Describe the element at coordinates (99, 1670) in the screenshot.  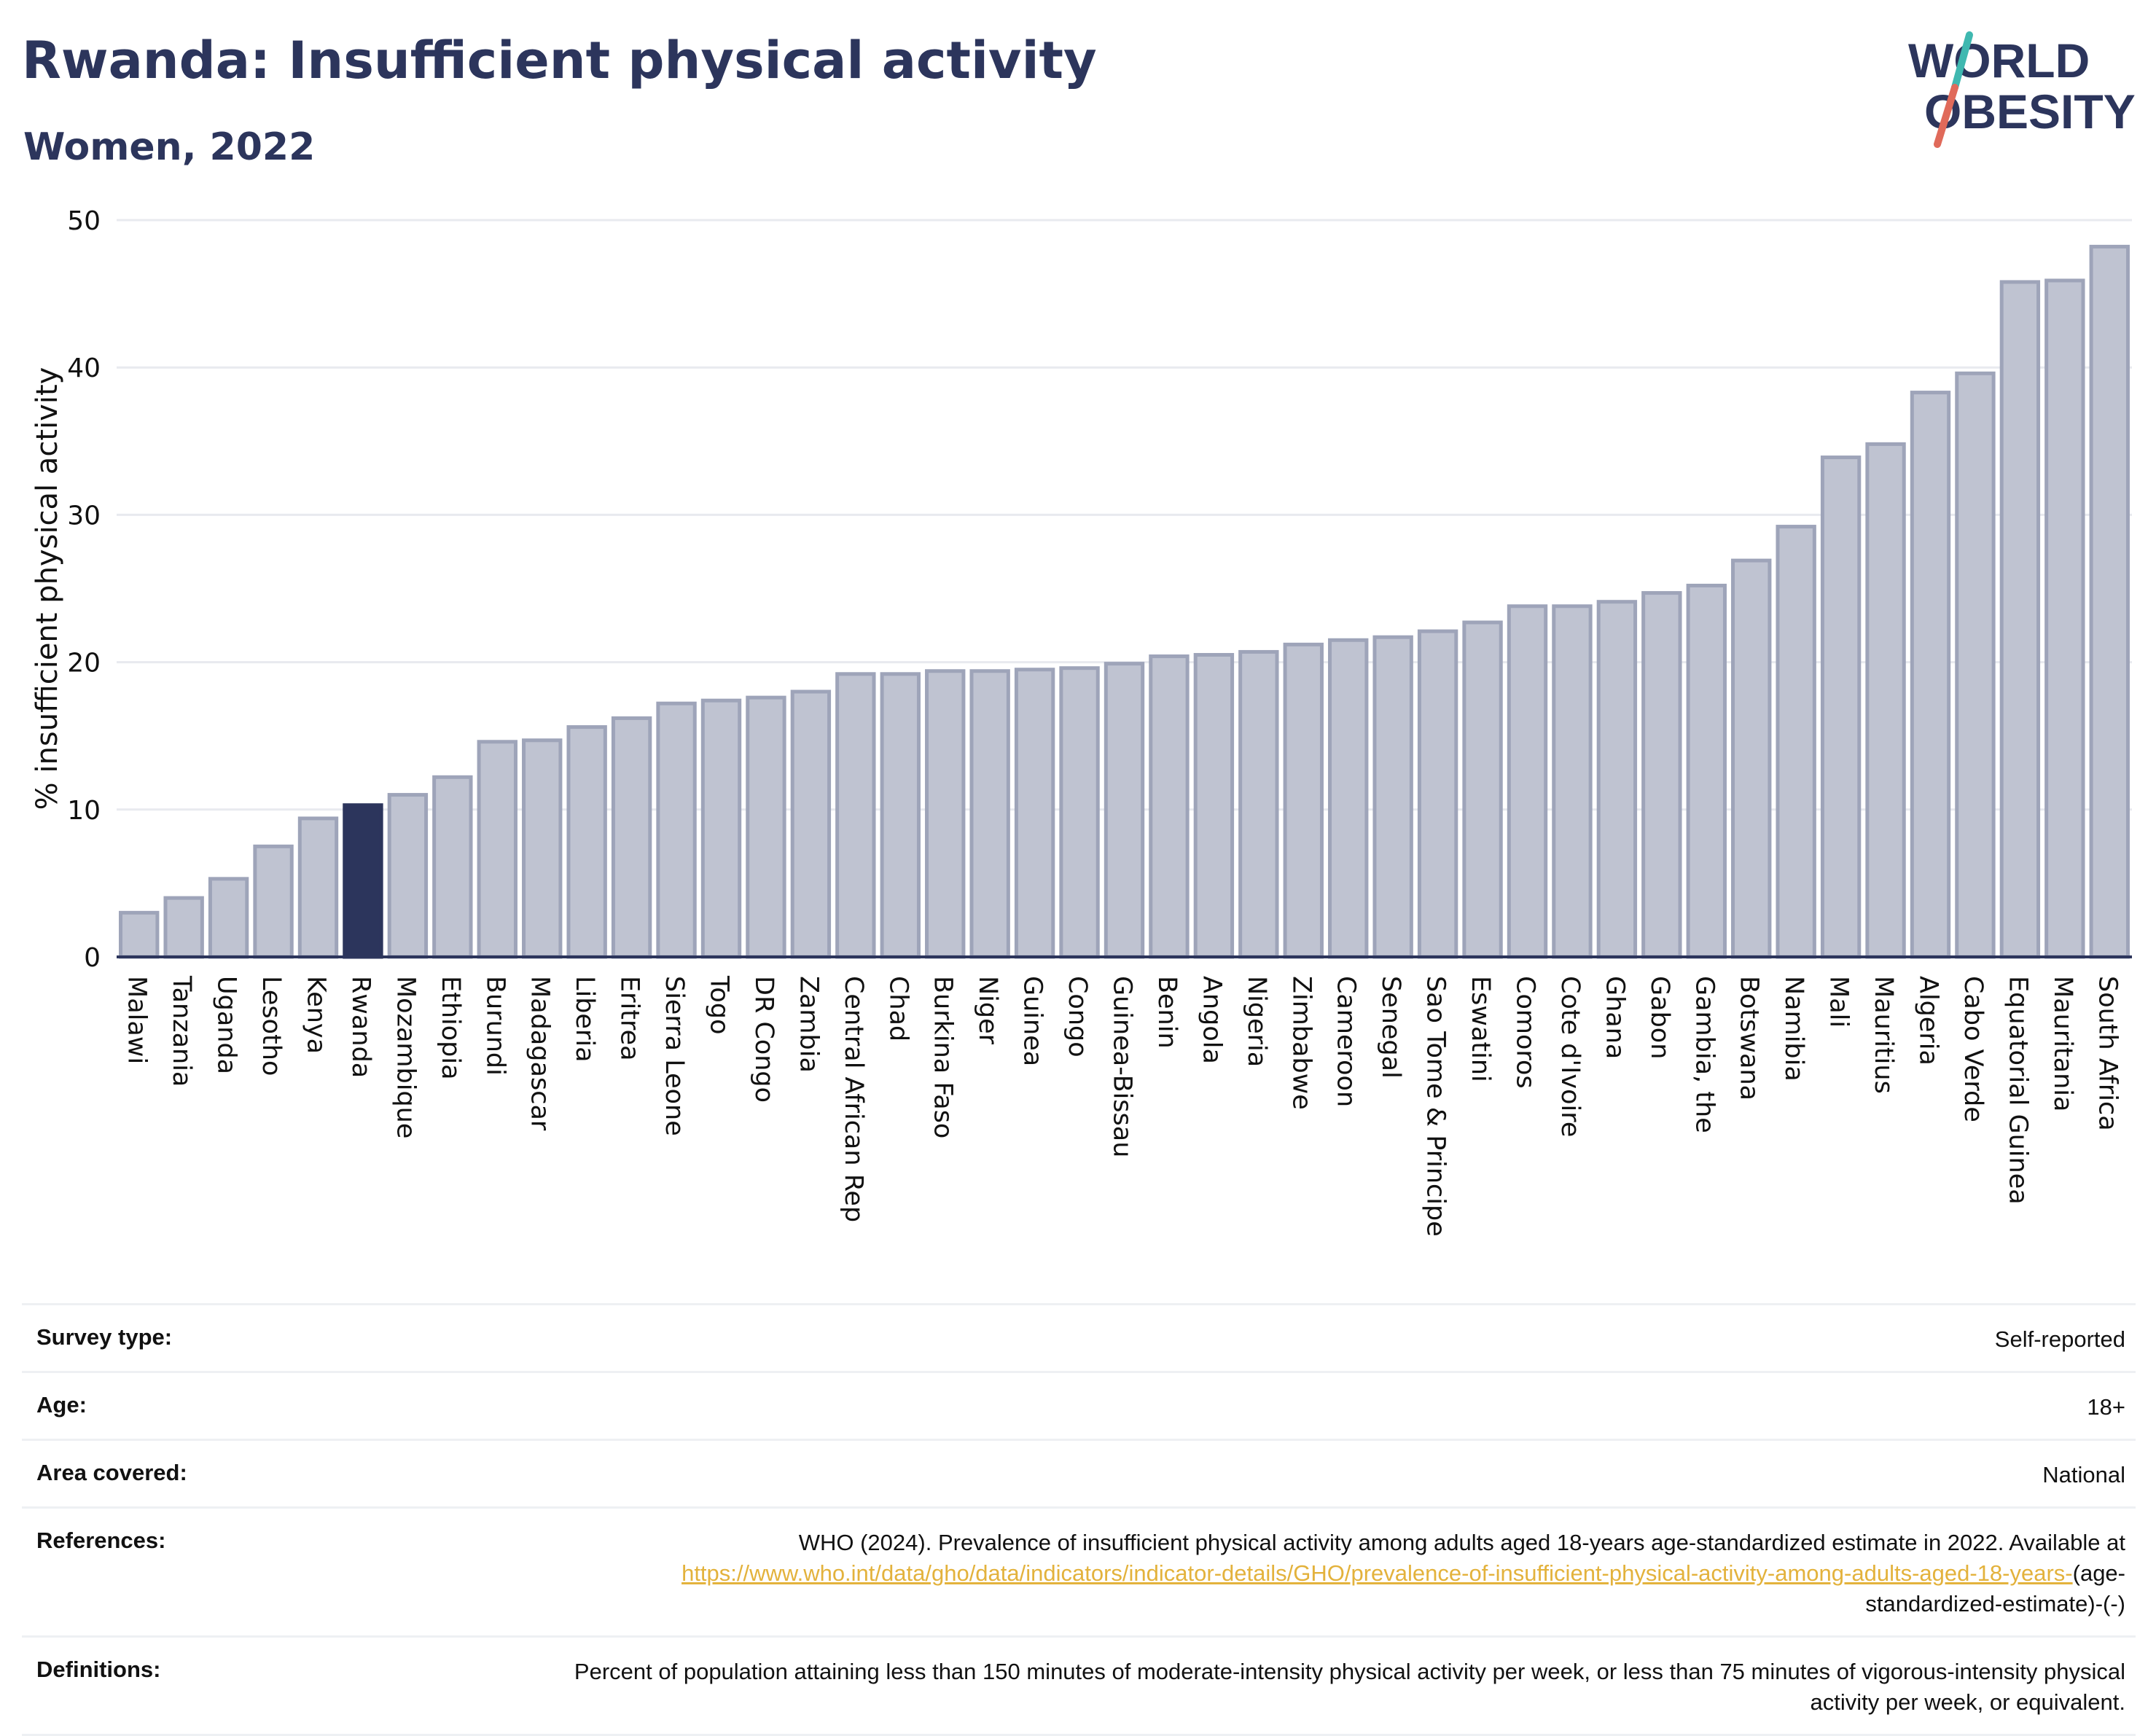
I see `meta-label: Definitions:` at that location.